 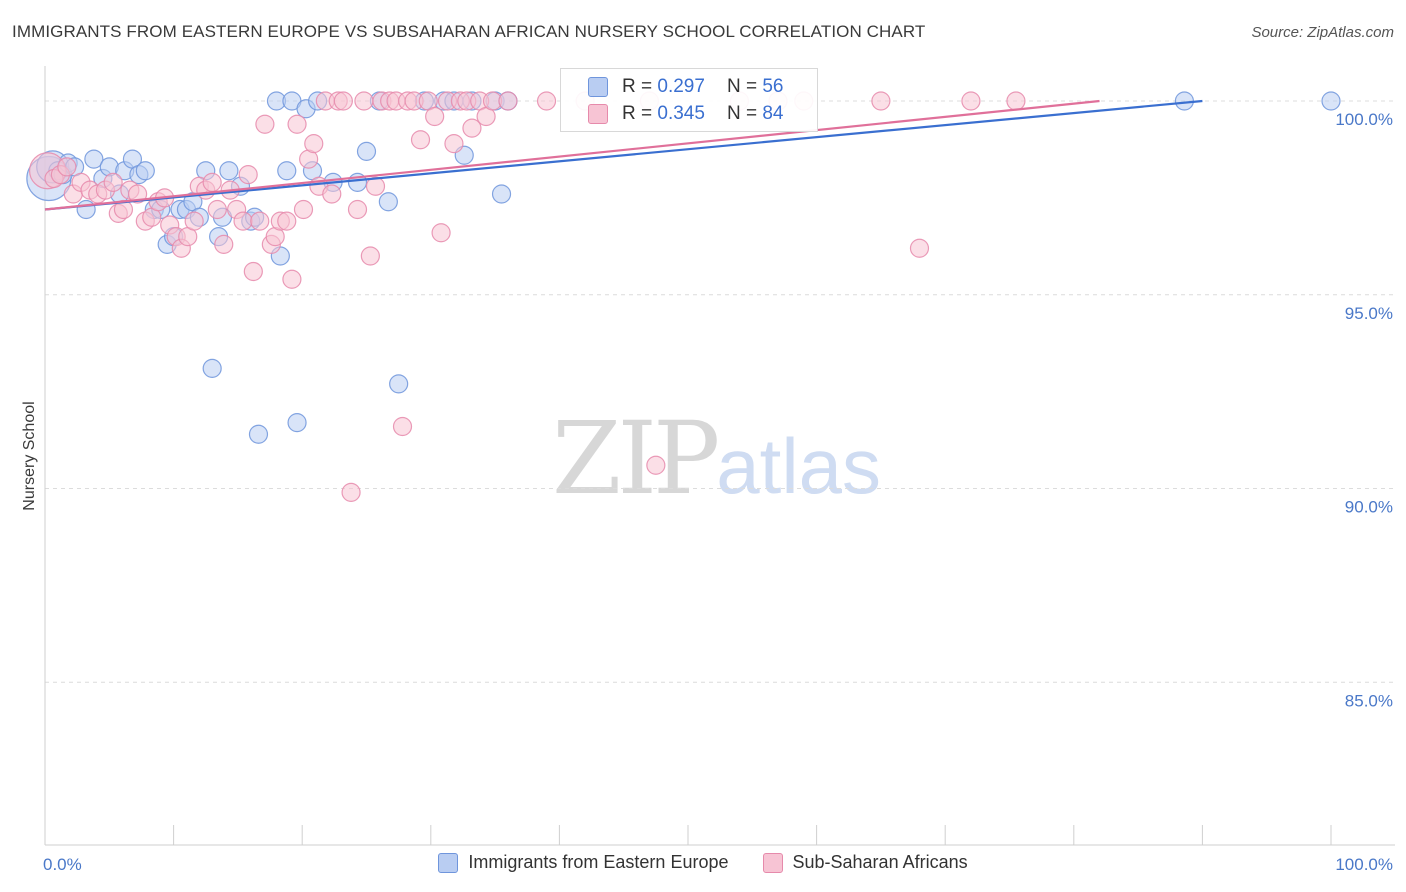 I want to click on watermark-zip: ZIP, so click(x=636, y=458).